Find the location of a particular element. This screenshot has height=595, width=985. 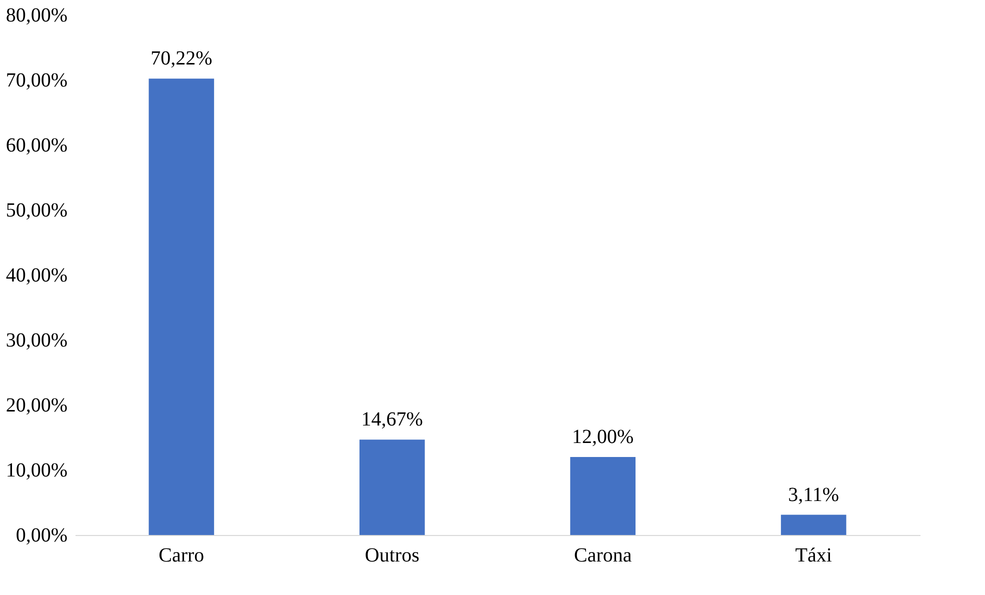

y-tick-label: 0,00% is located at coordinates (42, 535).